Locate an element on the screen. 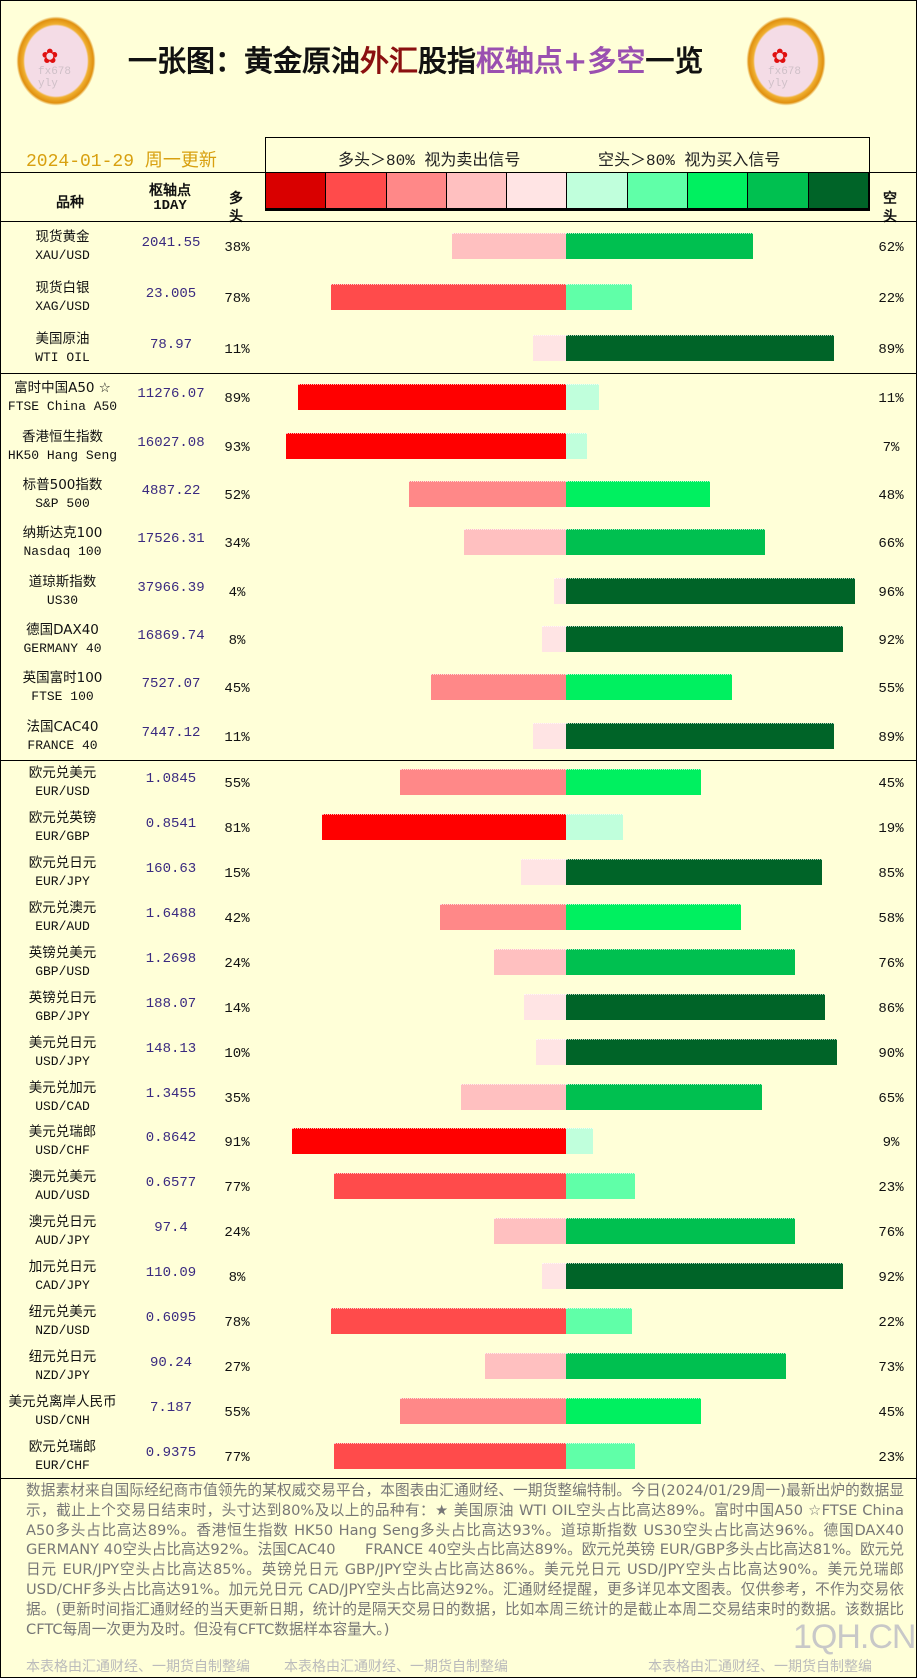  instrument-name: 英镑兑日元 GBP/JPY is located at coordinates (62, 1006).